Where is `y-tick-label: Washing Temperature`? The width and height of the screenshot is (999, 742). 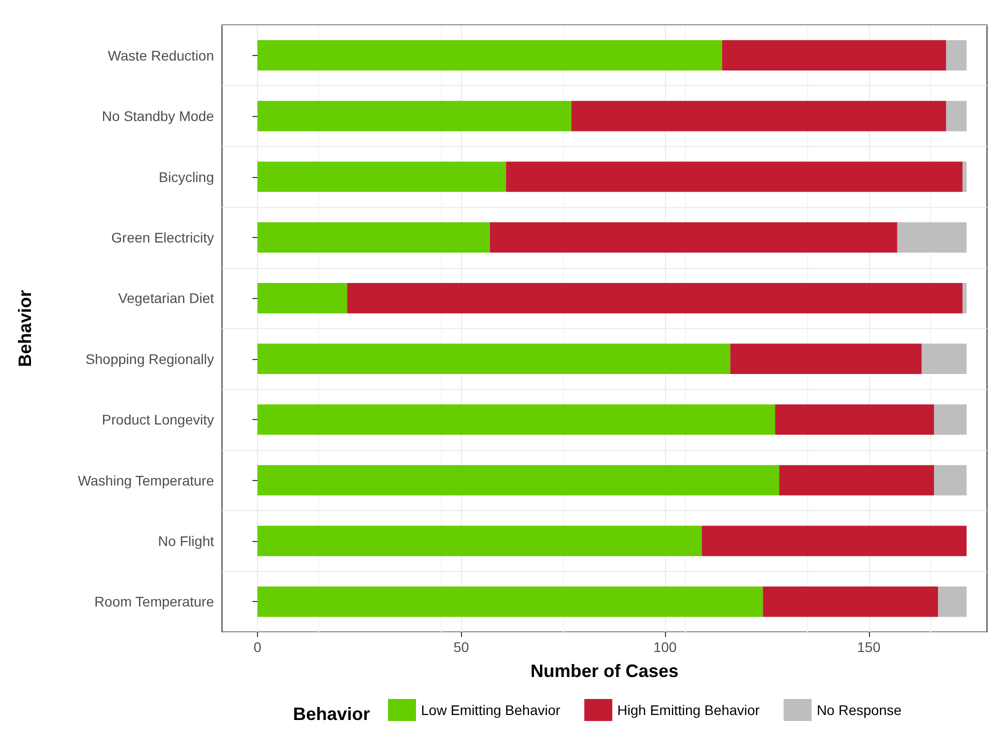 y-tick-label: Washing Temperature is located at coordinates (146, 480).